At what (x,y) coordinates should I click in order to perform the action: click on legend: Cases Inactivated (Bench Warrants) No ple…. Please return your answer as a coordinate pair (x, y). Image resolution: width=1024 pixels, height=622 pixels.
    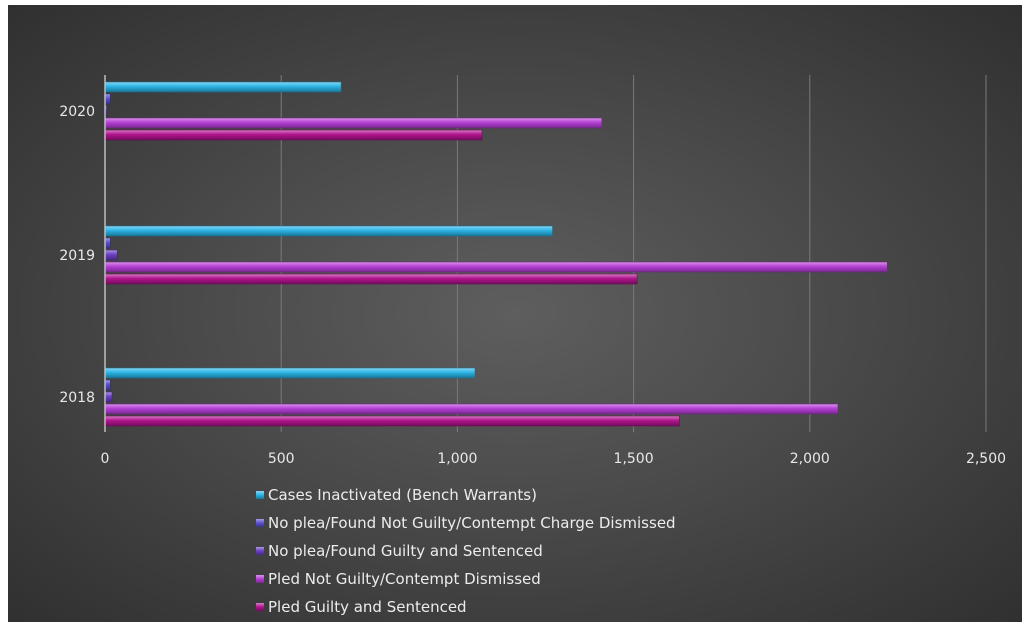
    Looking at the image, I should click on (466, 551).